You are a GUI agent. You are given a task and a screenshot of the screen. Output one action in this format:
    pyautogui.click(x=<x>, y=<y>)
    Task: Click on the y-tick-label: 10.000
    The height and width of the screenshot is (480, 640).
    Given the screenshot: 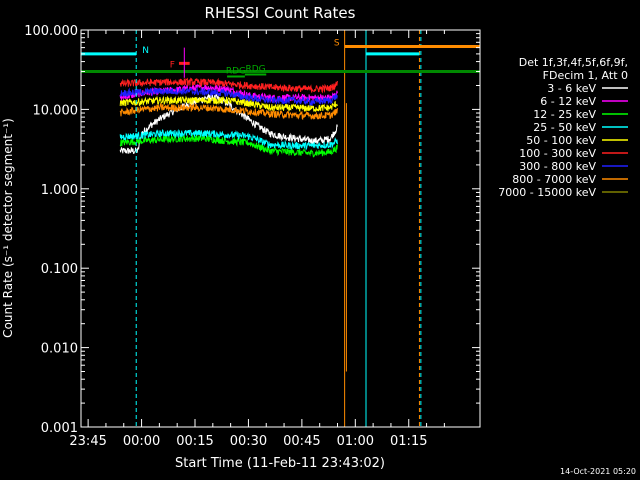 What is the action you would take?
    pyautogui.click(x=56, y=110)
    